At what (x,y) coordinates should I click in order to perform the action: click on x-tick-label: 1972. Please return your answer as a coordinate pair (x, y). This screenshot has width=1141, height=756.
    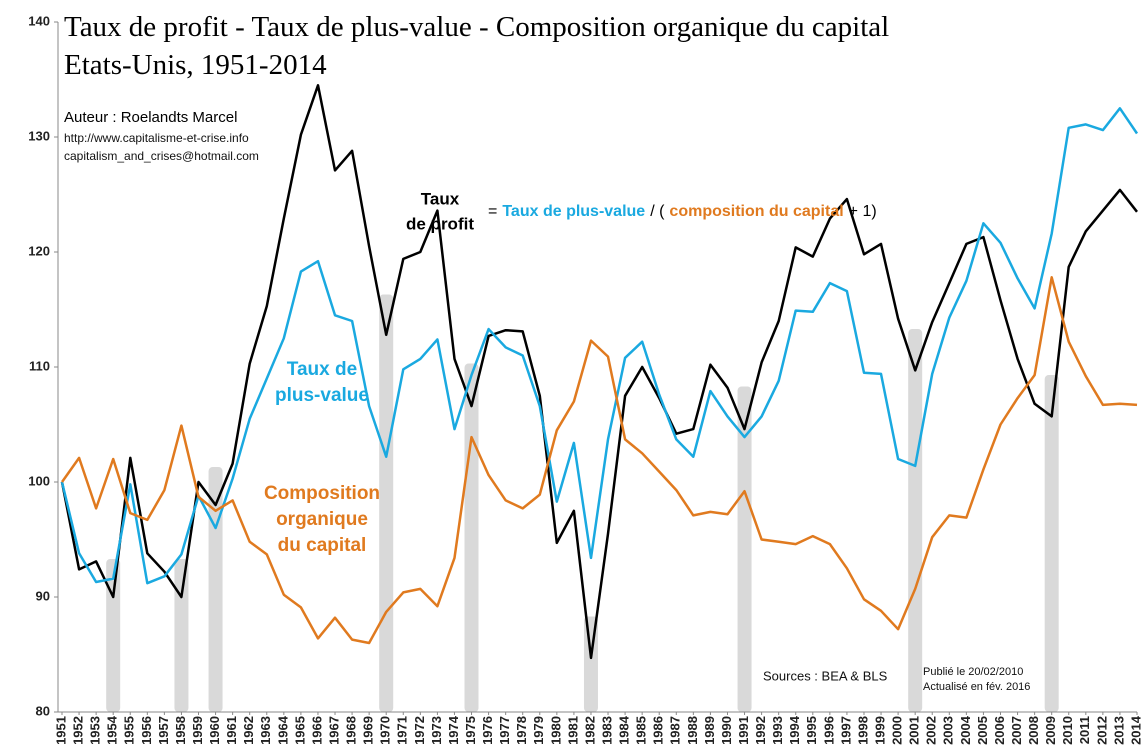
    Looking at the image, I should click on (419, 730).